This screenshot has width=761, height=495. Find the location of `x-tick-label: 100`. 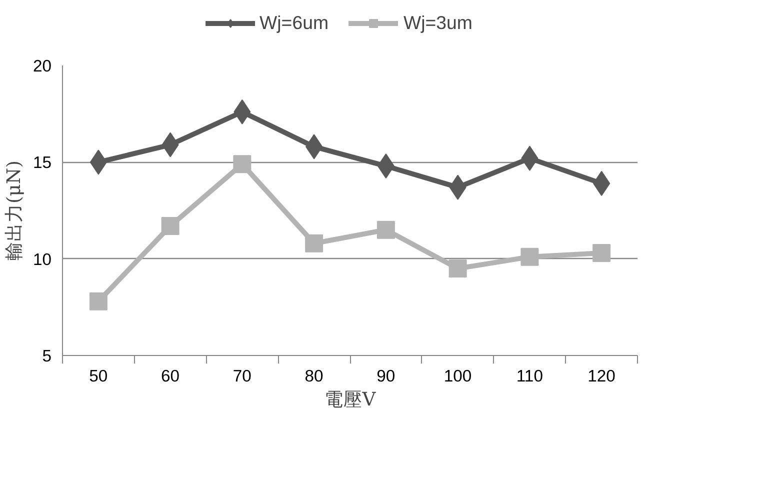

x-tick-label: 100 is located at coordinates (458, 376).